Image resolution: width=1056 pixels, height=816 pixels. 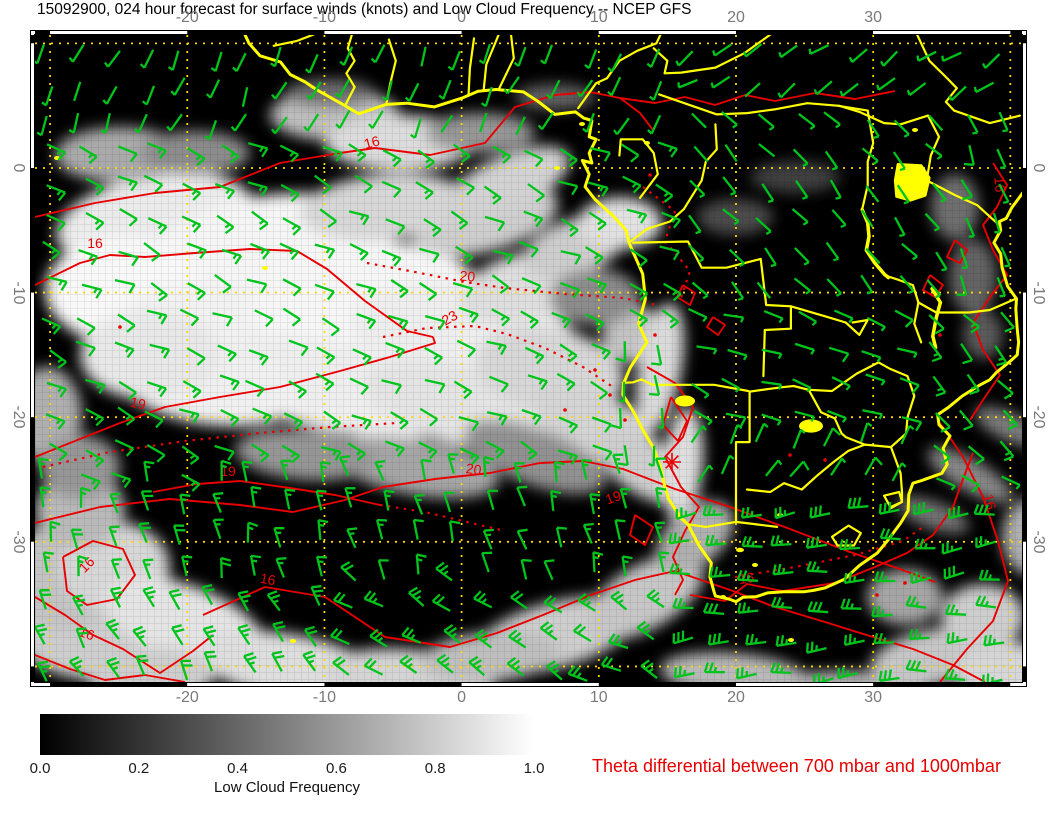 What do you see at coordinates (462, 697) in the screenshot?
I see `bottom-axis-tick-0: 0` at bounding box center [462, 697].